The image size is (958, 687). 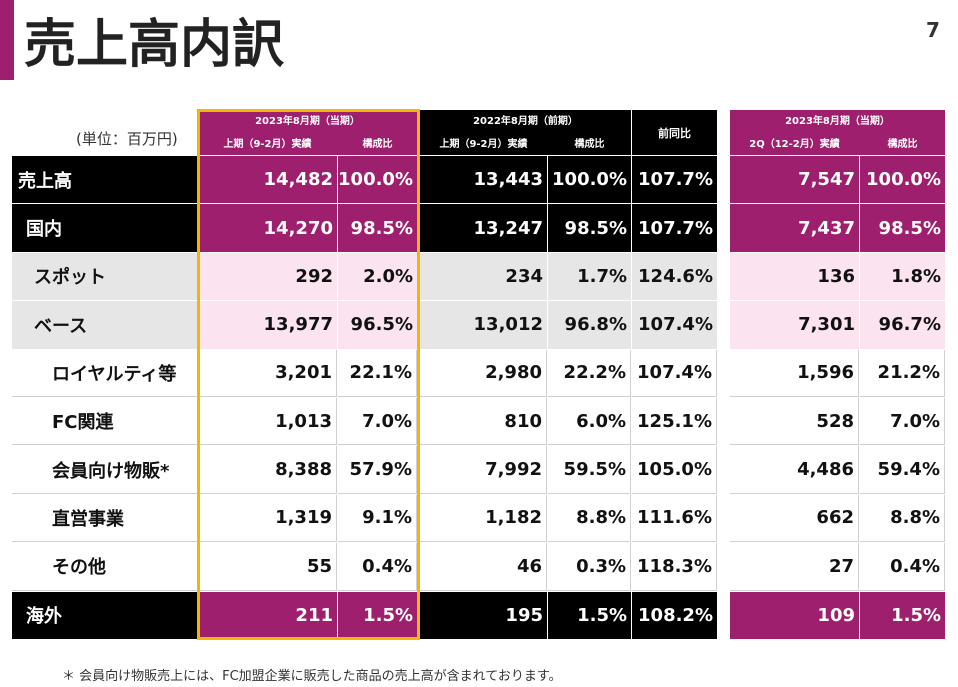 What do you see at coordinates (794, 144) in the screenshot?
I see `column-header: 2Q（12-2月）実績` at bounding box center [794, 144].